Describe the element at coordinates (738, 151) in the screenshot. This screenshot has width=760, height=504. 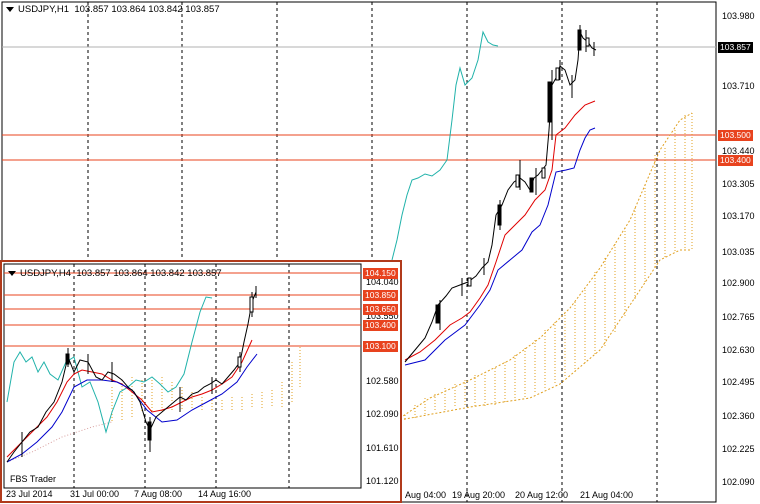
I see `price-tick: 103.440` at that location.